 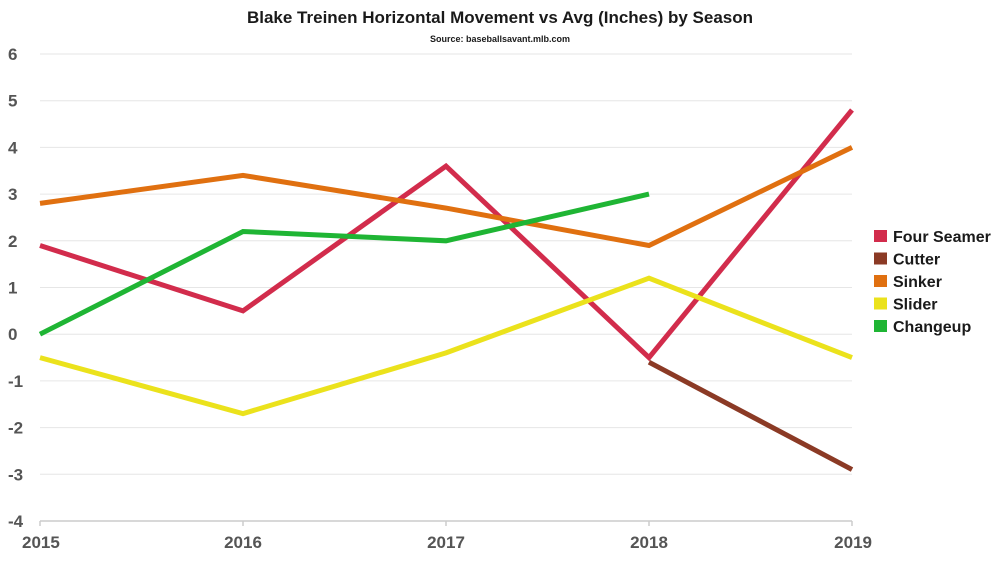 I want to click on y-tick-label: 0, so click(x=12, y=334).